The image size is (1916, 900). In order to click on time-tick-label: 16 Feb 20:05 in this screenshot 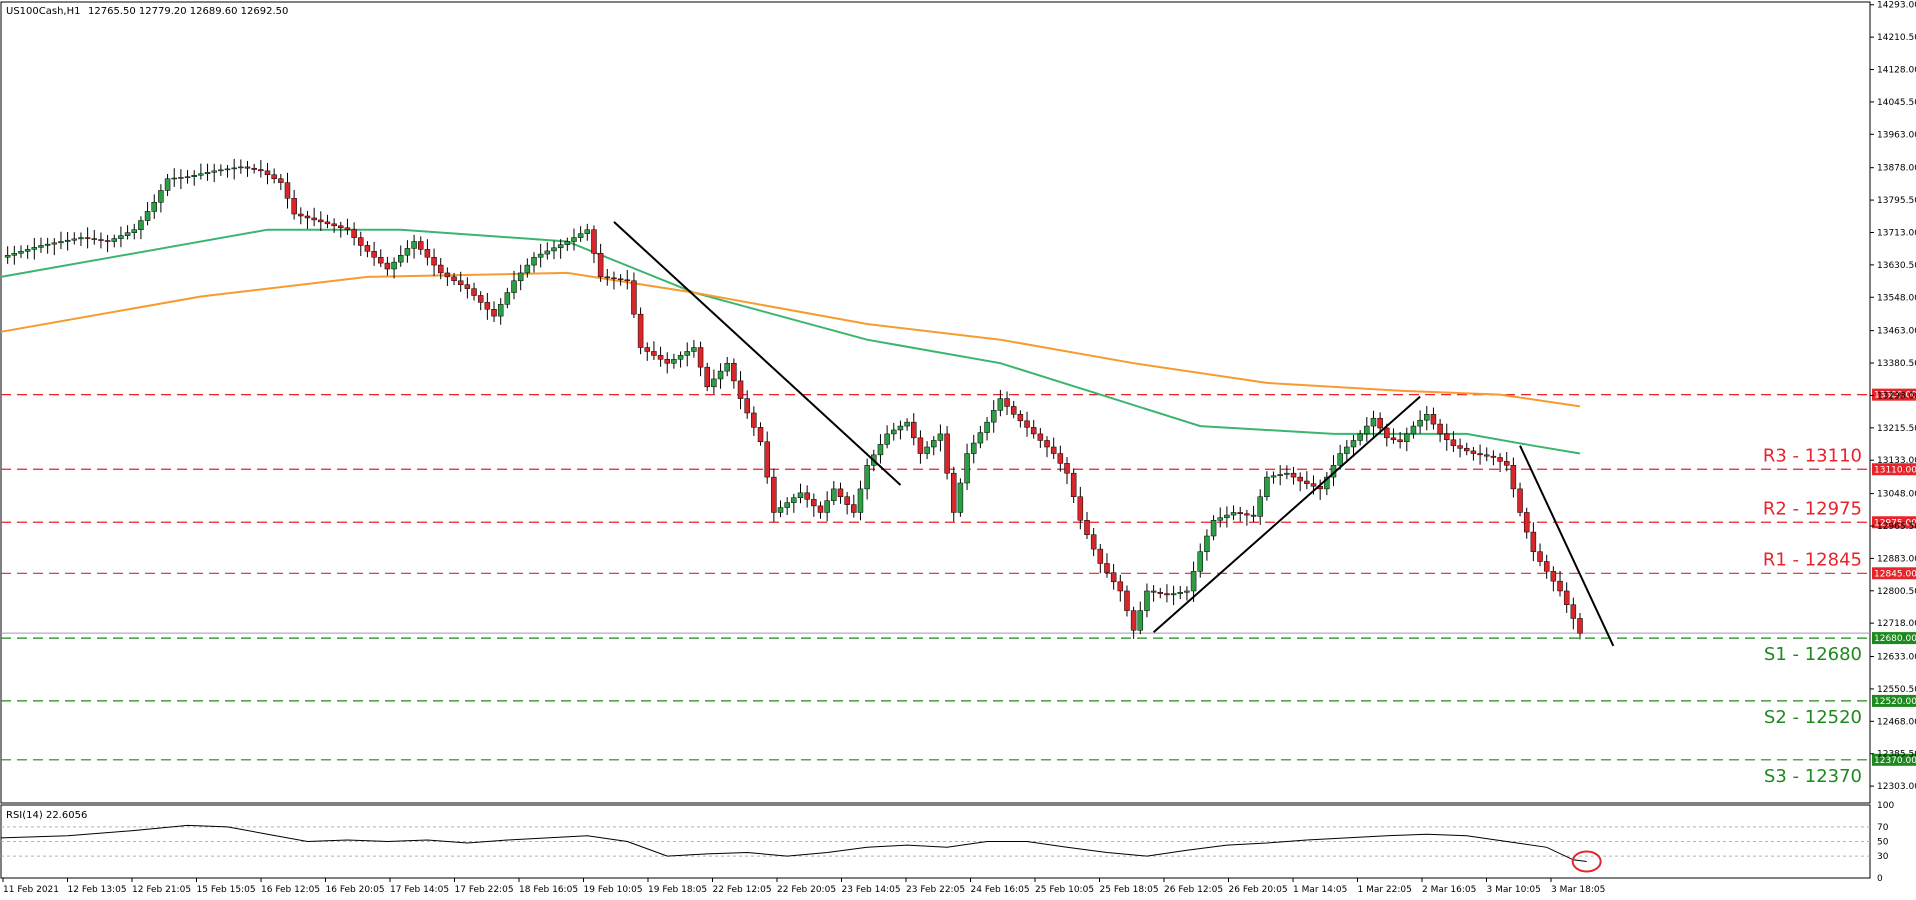, I will do `click(355, 890)`.